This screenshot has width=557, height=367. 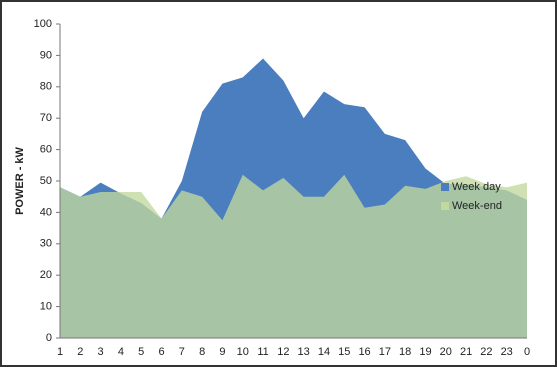 What do you see at coordinates (46, 244) in the screenshot?
I see `y-tick-label: 30` at bounding box center [46, 244].